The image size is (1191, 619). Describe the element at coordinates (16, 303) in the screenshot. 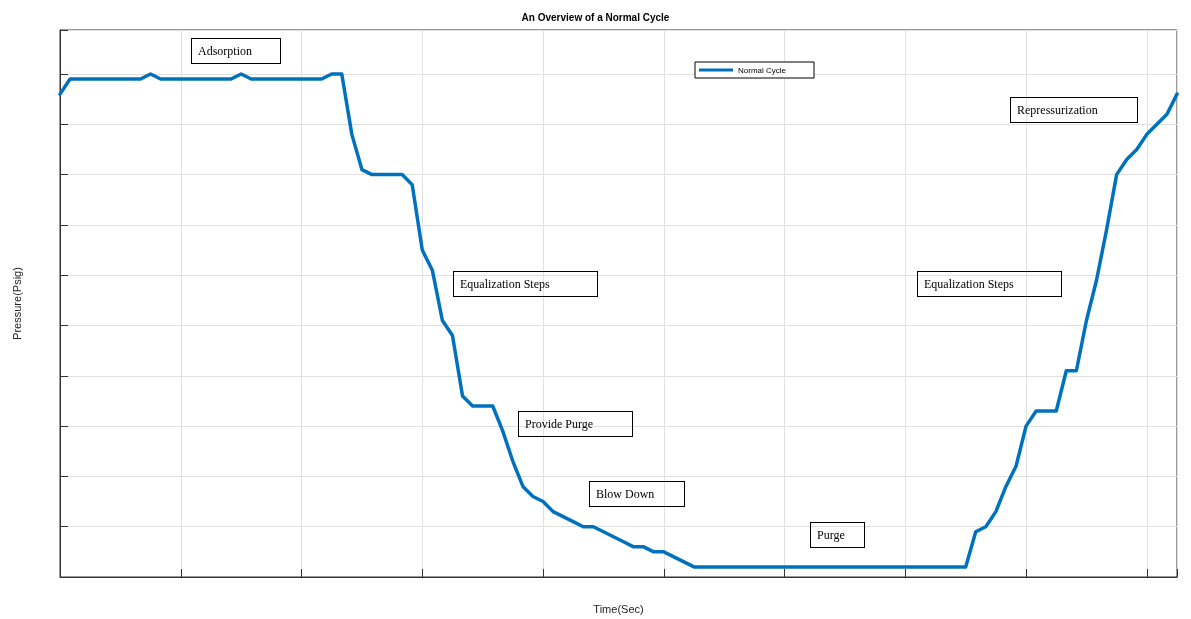

I see `y-axis-title: Pressure(Psig)` at that location.